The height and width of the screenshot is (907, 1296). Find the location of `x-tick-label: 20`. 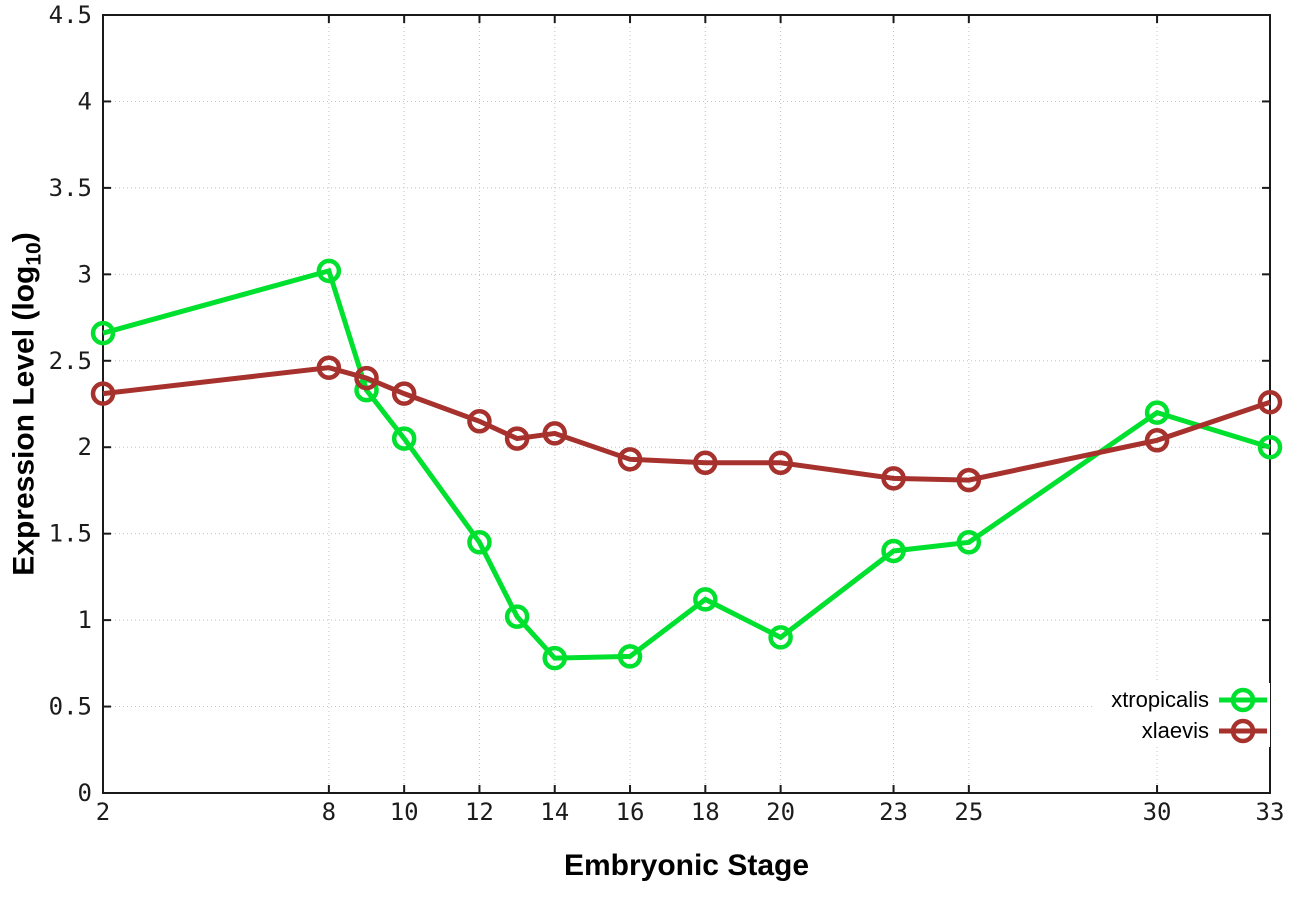

x-tick-label: 20 is located at coordinates (780, 812).